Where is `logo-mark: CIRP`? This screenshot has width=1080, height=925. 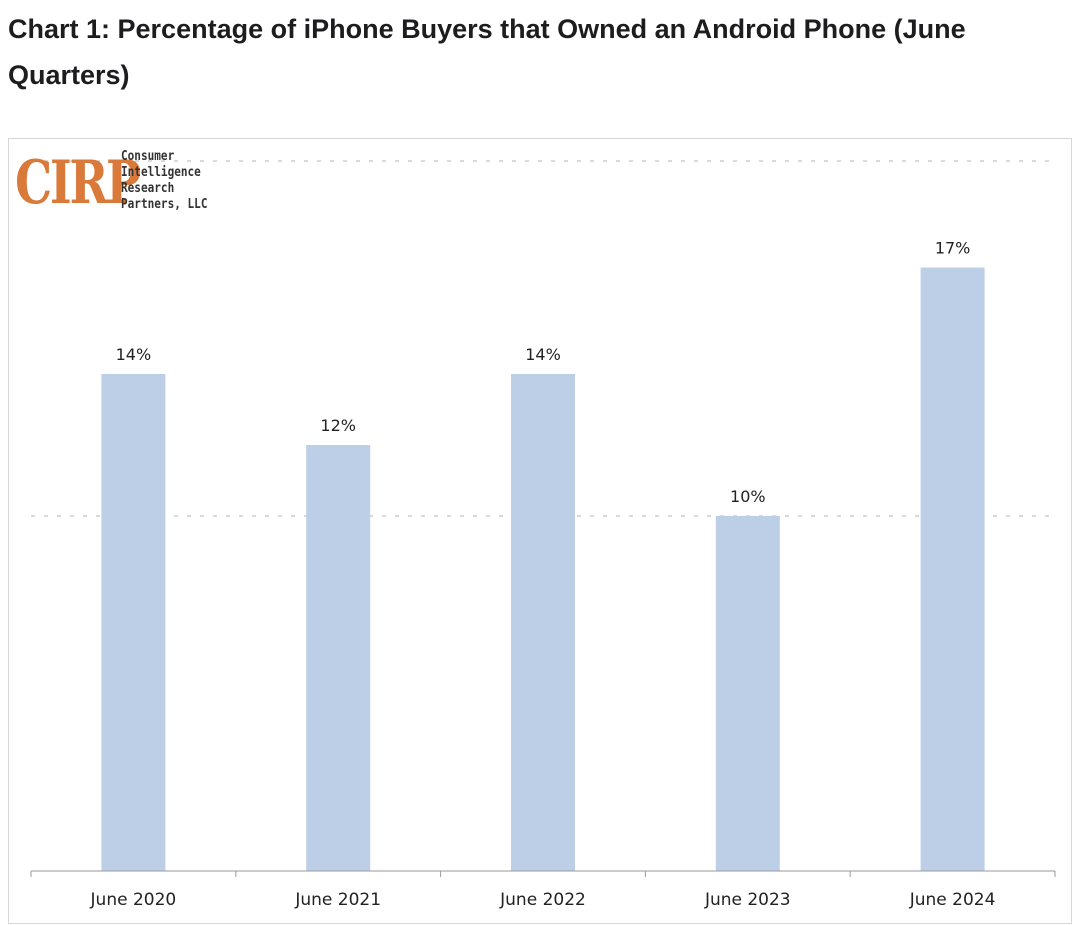 logo-mark: CIRP is located at coordinates (78, 183).